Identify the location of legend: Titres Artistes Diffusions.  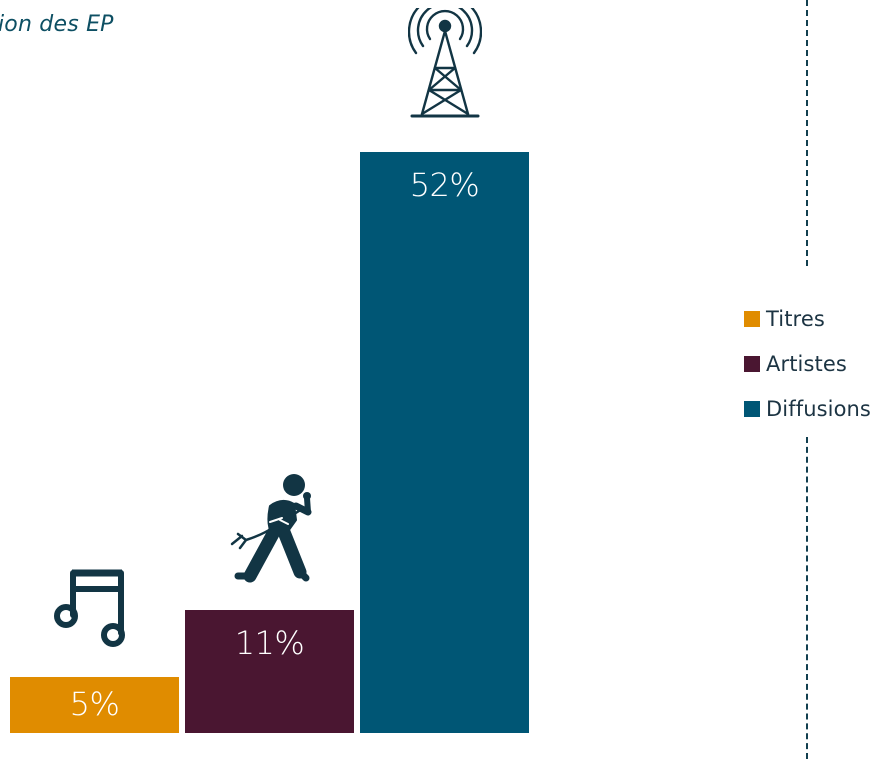
(807, 363).